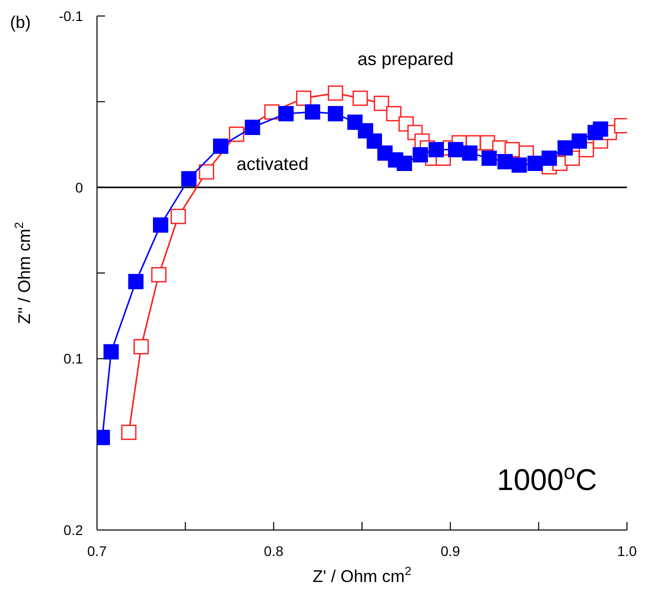 Image resolution: width=649 pixels, height=602 pixels. I want to click on x-tick-label: 0.9, so click(450, 550).